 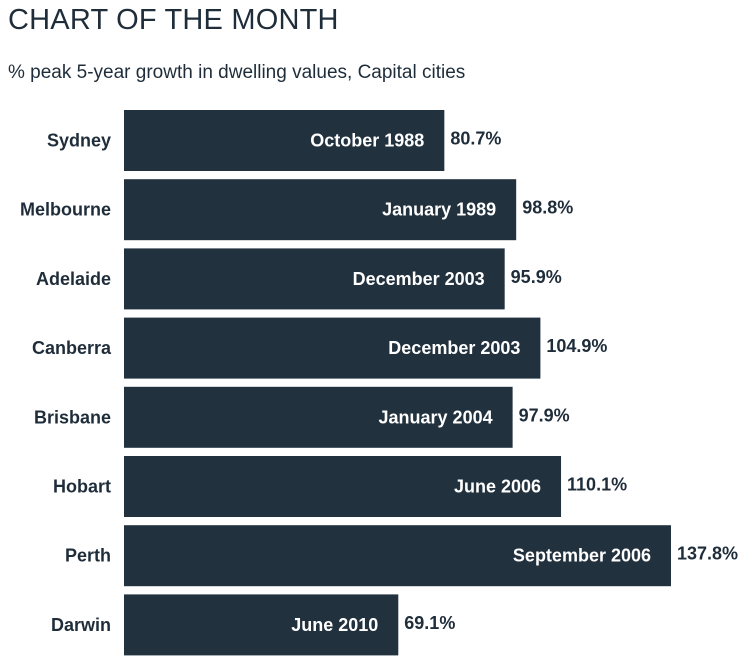 I want to click on value-label: 95.9%, so click(x=536, y=277).